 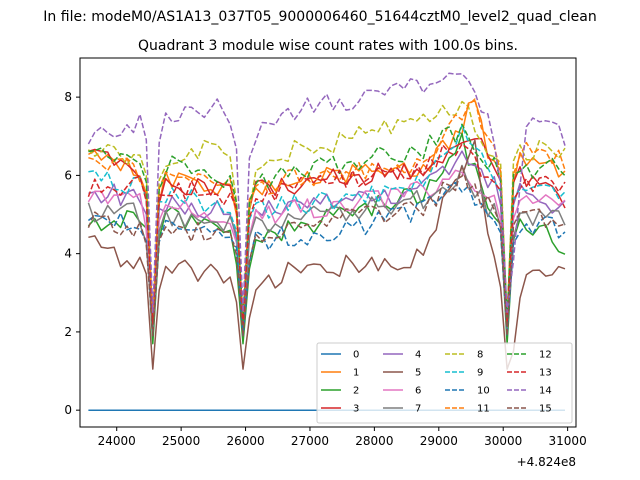 I want to click on legend-label-6: 6, so click(x=418, y=391).